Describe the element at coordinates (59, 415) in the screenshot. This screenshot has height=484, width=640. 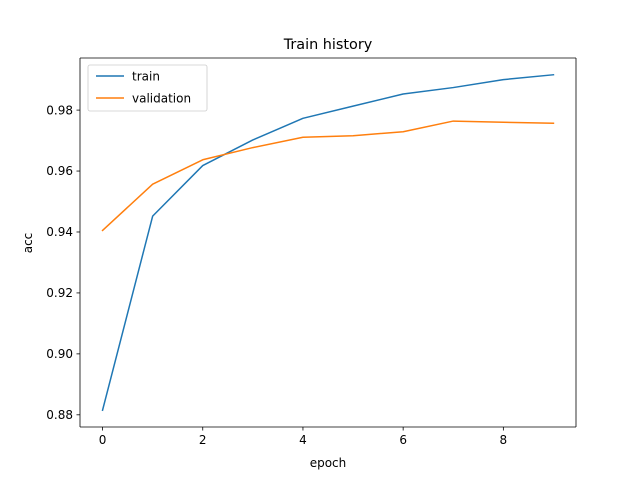
I see `y-tick-label: 0.88` at that location.